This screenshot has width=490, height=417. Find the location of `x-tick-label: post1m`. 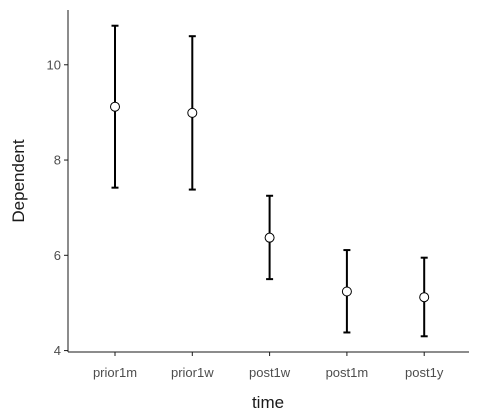

x-tick-label: post1m is located at coordinates (347, 372).